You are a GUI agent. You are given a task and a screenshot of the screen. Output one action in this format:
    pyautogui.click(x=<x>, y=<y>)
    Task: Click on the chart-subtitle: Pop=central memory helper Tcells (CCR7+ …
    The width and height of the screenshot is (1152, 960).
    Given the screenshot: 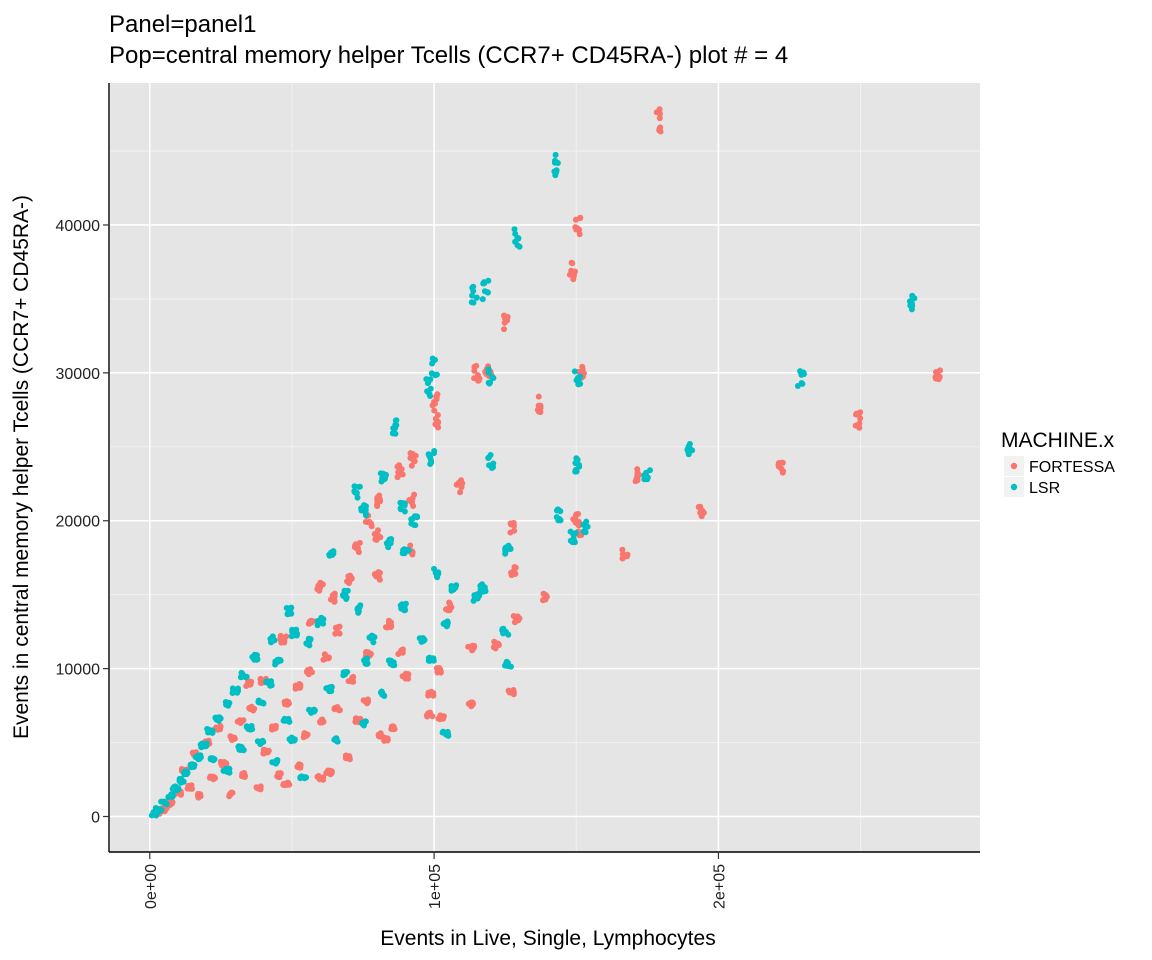 What is the action you would take?
    pyautogui.click(x=448, y=55)
    